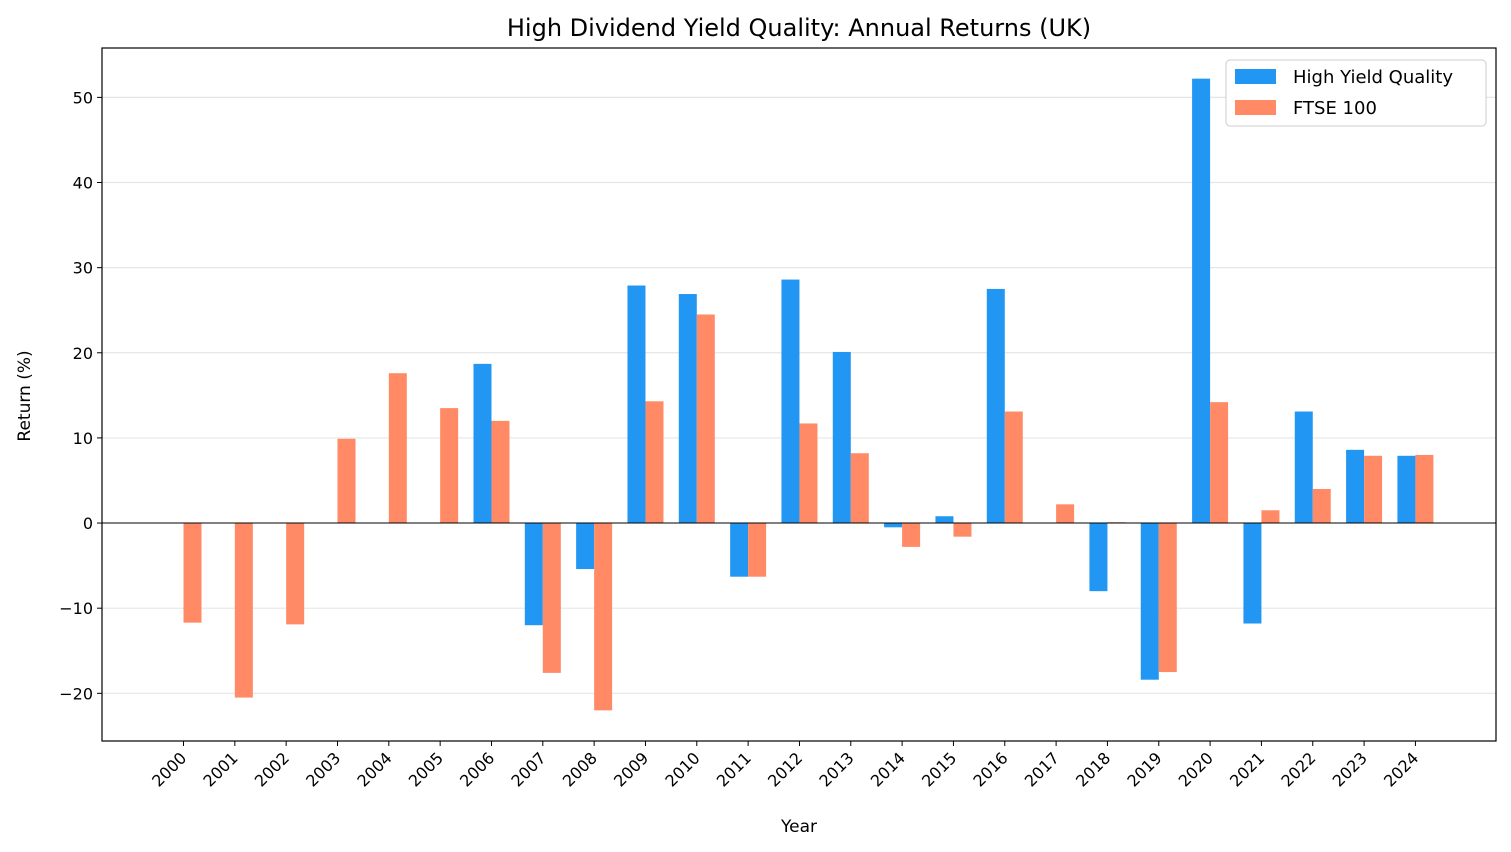 Image resolution: width=1511 pixels, height=852 pixels. I want to click on bar-high-yield-quality-2024, so click(1406, 489).